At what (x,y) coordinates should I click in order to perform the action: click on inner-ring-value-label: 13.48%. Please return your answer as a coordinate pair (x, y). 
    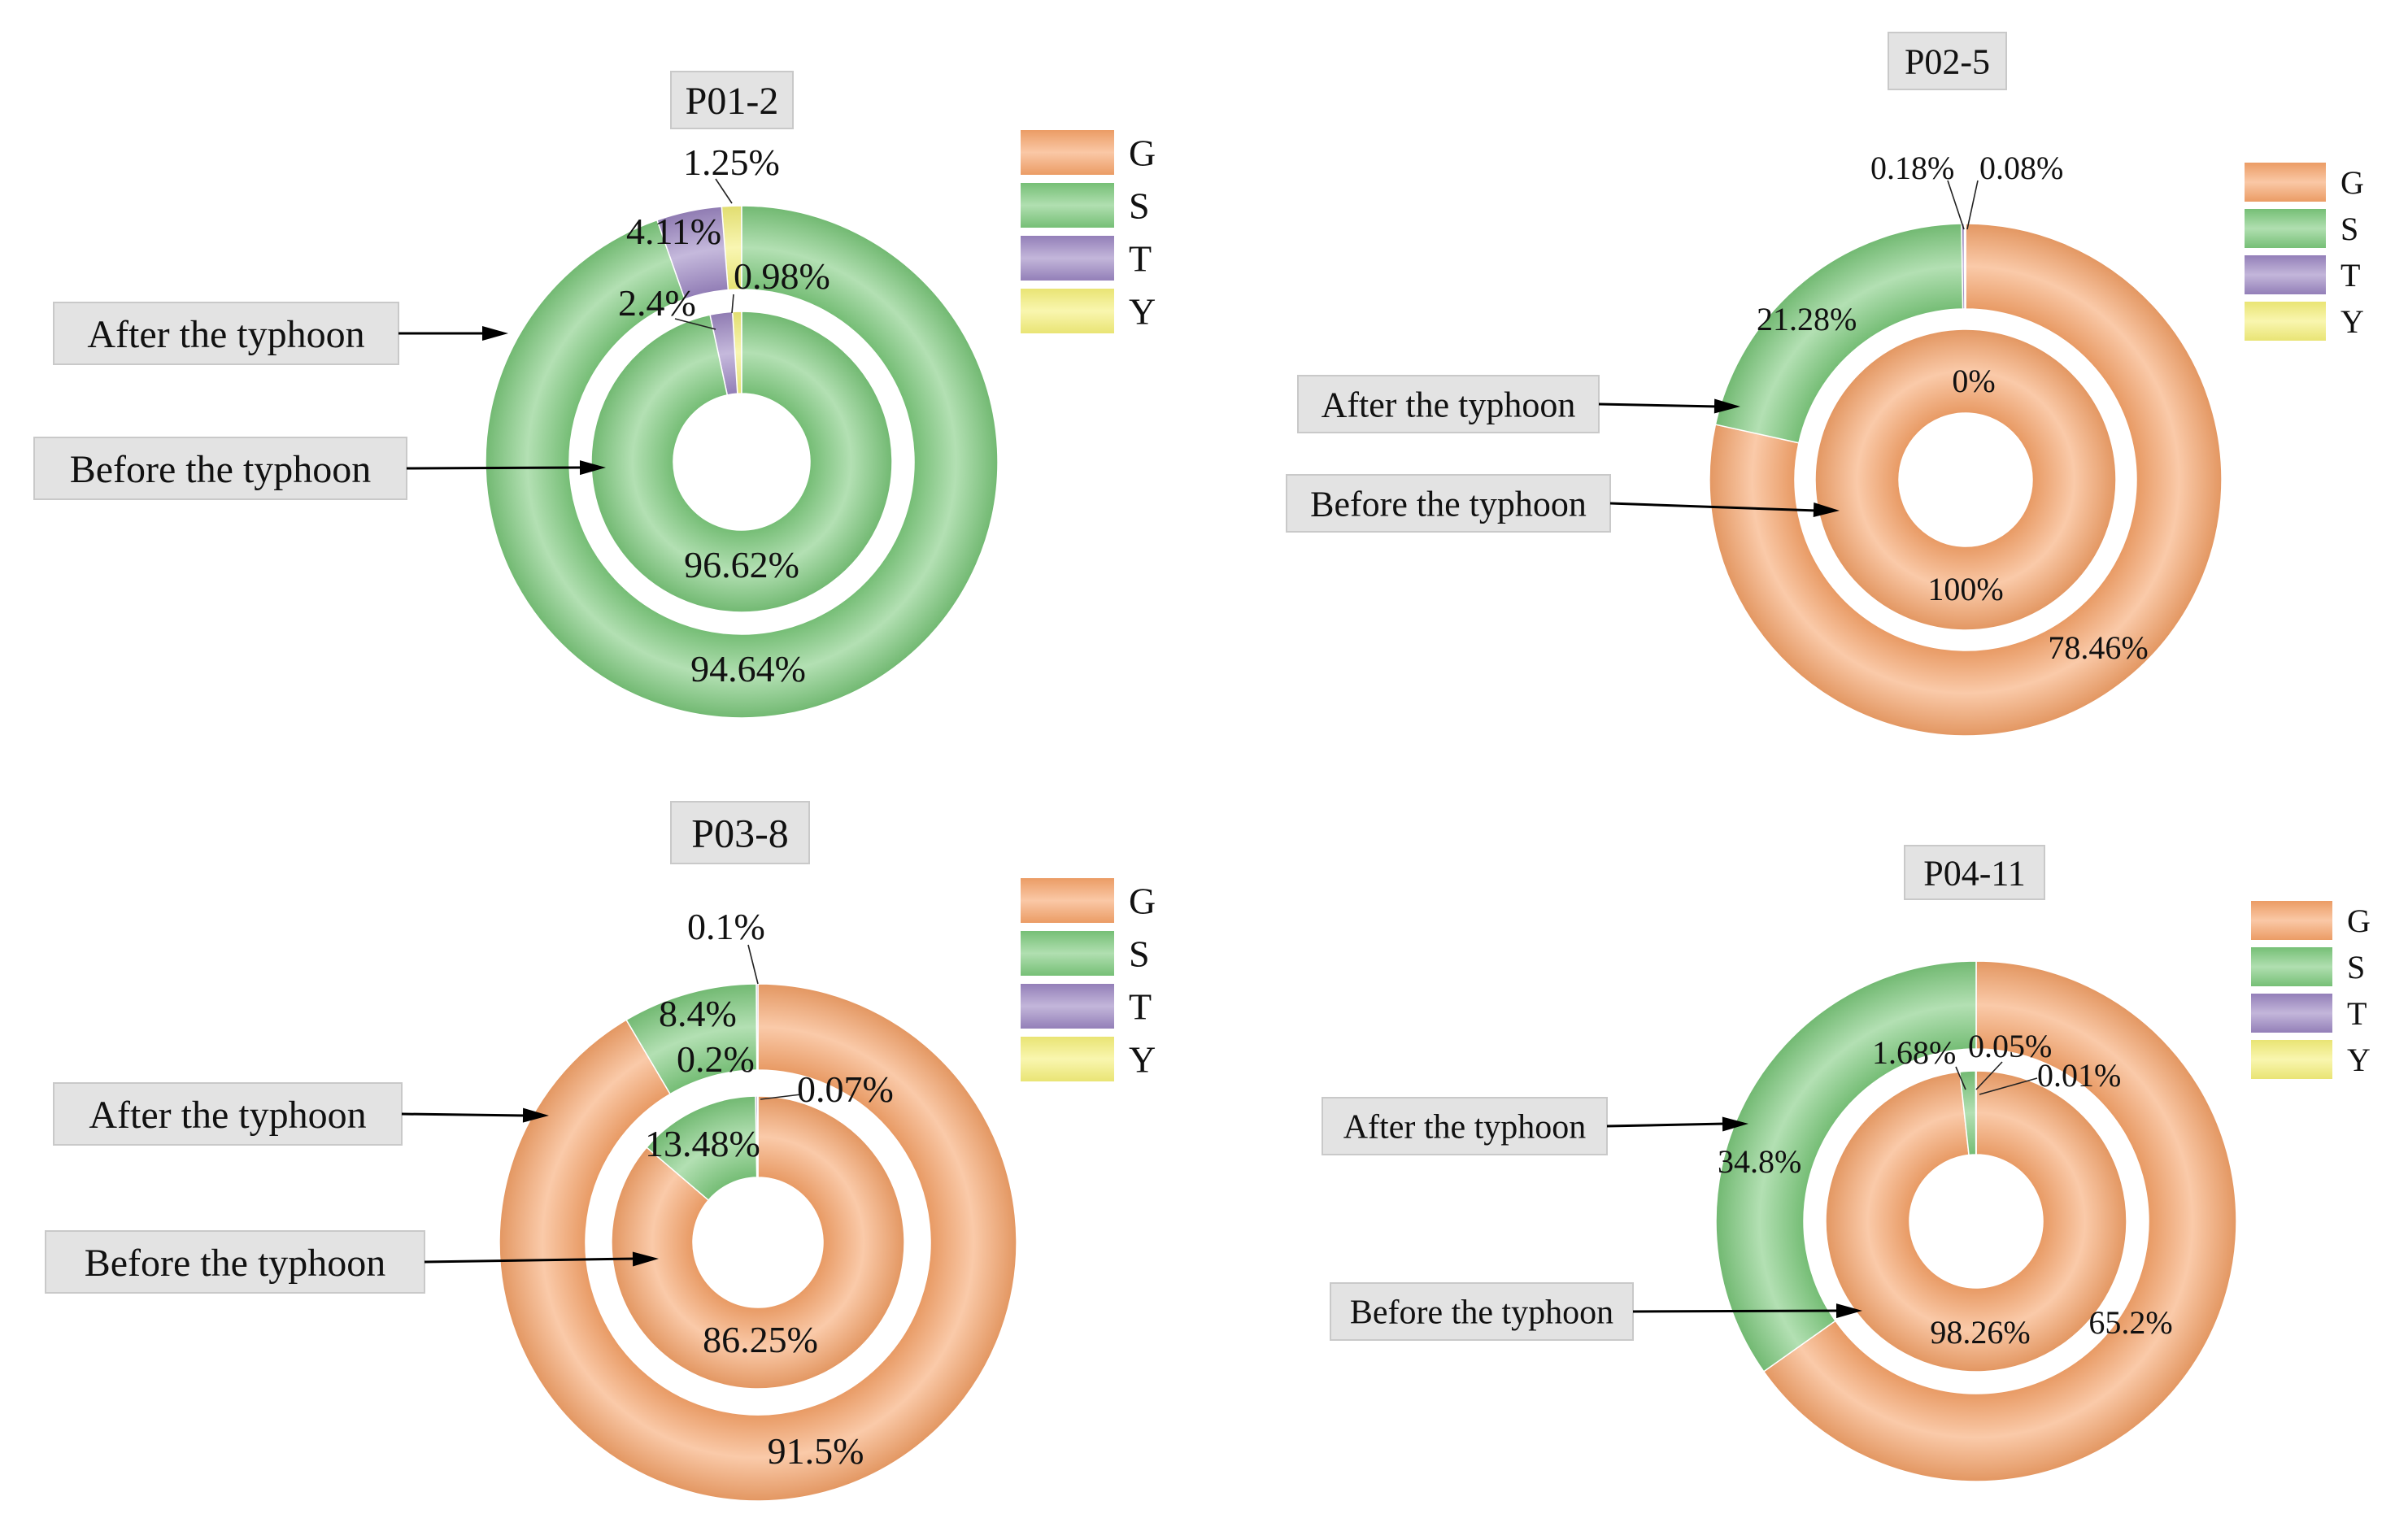
    Looking at the image, I should click on (702, 1143).